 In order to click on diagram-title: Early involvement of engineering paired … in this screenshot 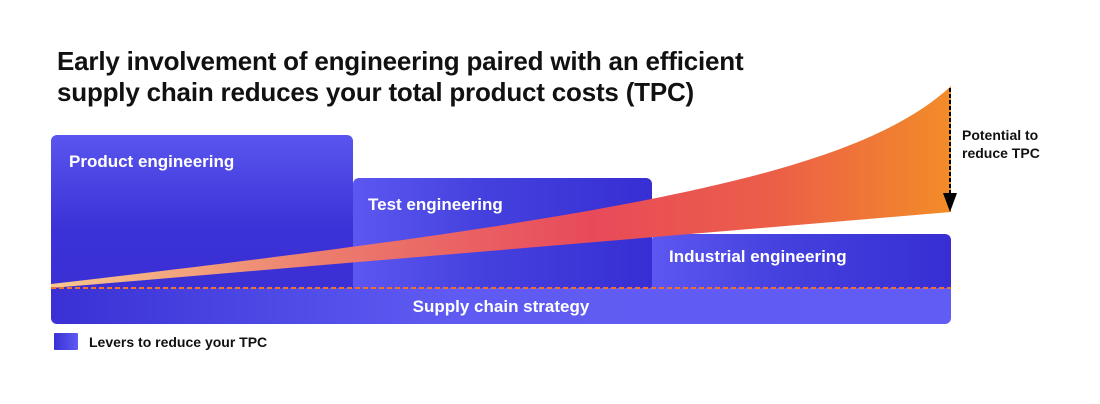, I will do `click(400, 77)`.